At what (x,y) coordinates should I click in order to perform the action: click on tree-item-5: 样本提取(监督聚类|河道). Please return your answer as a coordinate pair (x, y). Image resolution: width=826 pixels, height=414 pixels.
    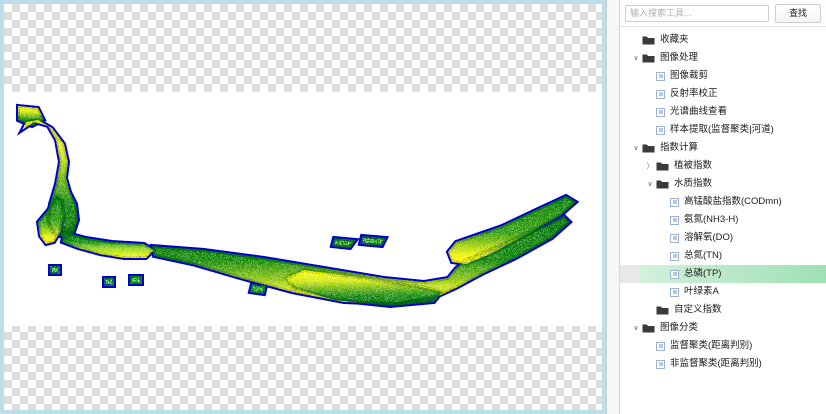
    Looking at the image, I should click on (723, 130).